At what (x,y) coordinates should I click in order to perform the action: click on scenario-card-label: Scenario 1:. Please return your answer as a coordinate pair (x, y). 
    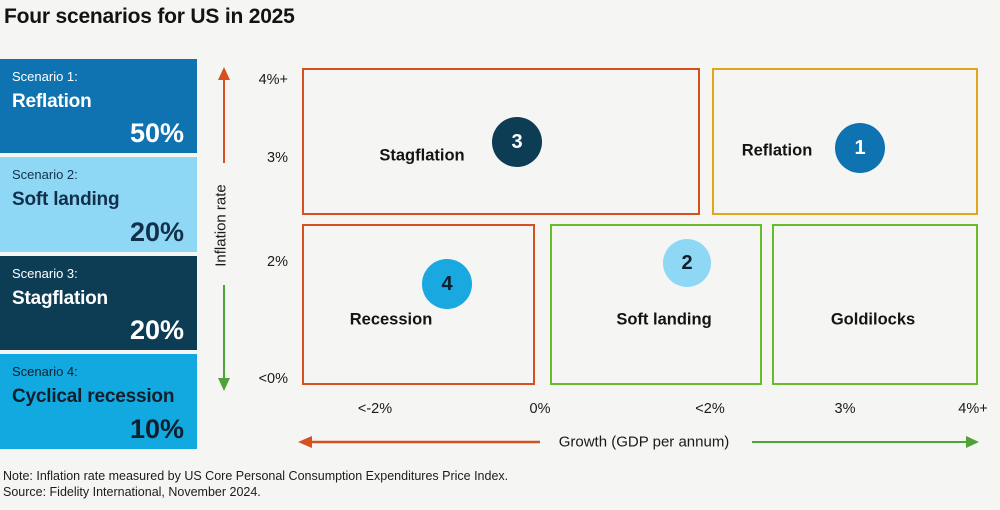
    Looking at the image, I should click on (45, 76).